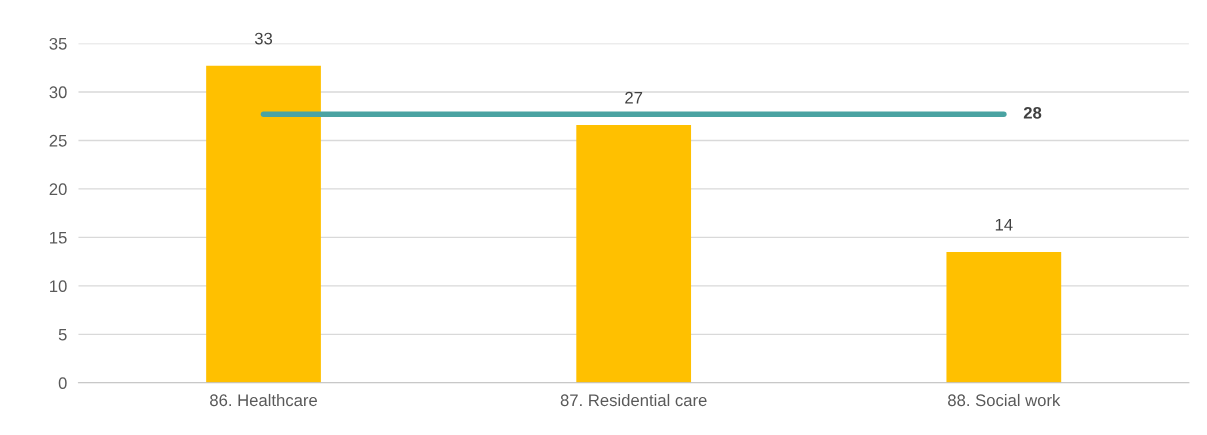  I want to click on data-label: 28, so click(1032, 112).